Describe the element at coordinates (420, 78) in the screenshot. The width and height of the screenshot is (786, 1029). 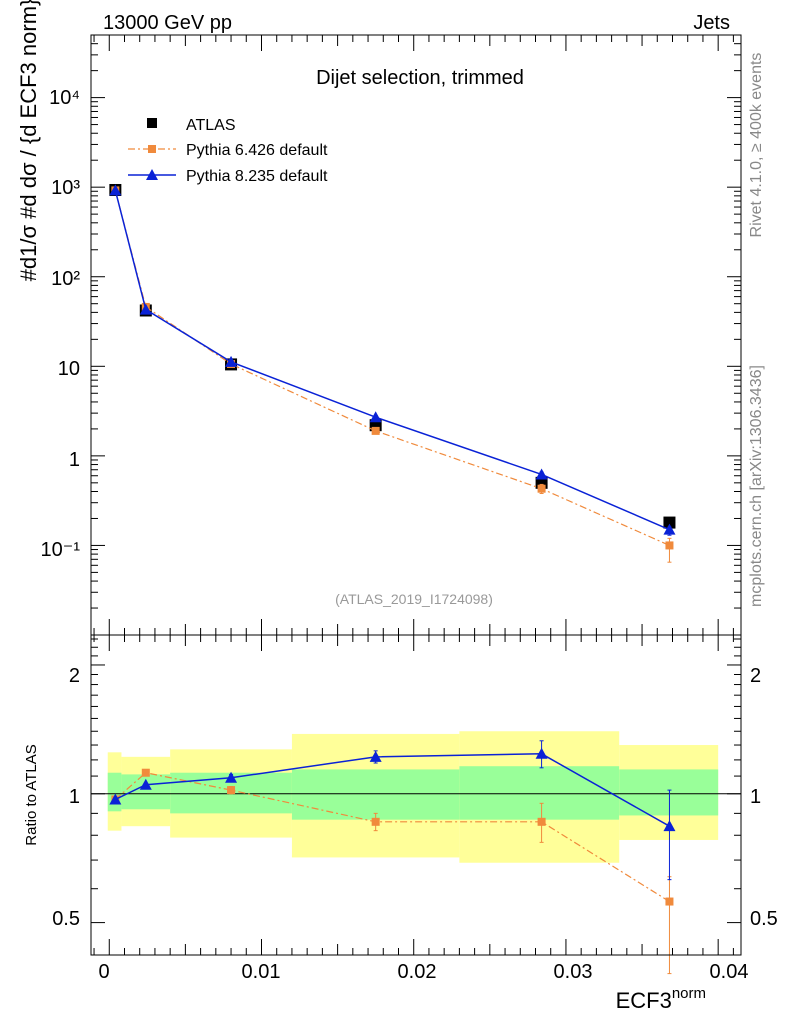
I see `plot-title: Dijet selection, trimmed` at that location.